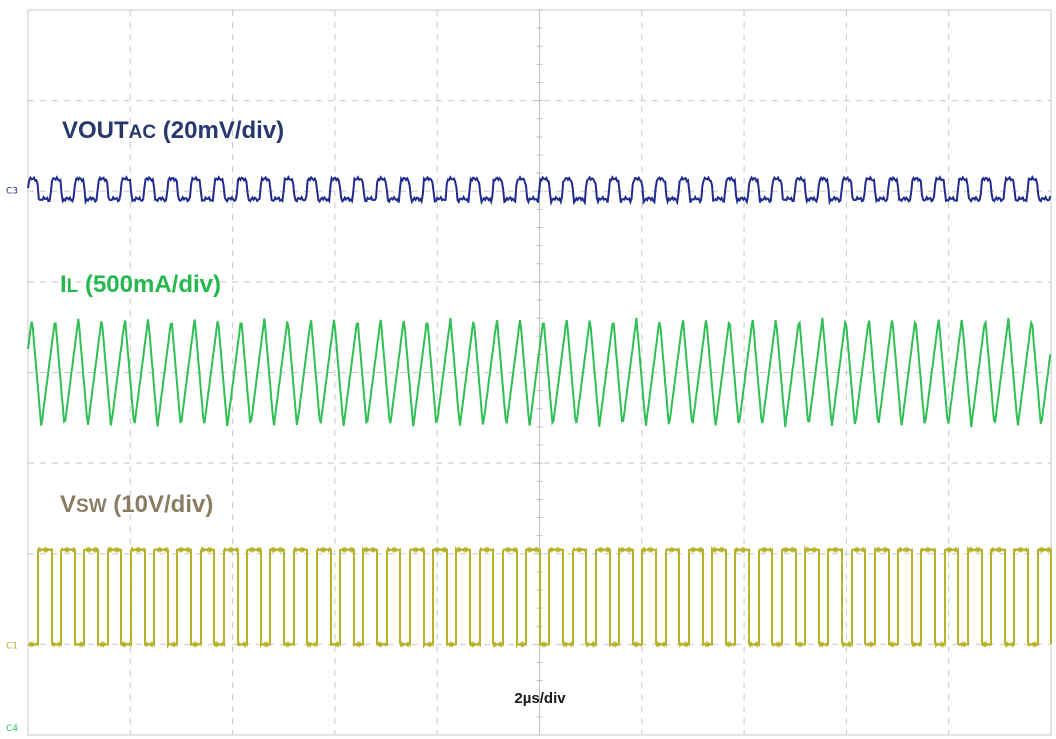 The height and width of the screenshot is (739, 1056). I want to click on inductor-current-label: IL (500mA/div), so click(140, 284).